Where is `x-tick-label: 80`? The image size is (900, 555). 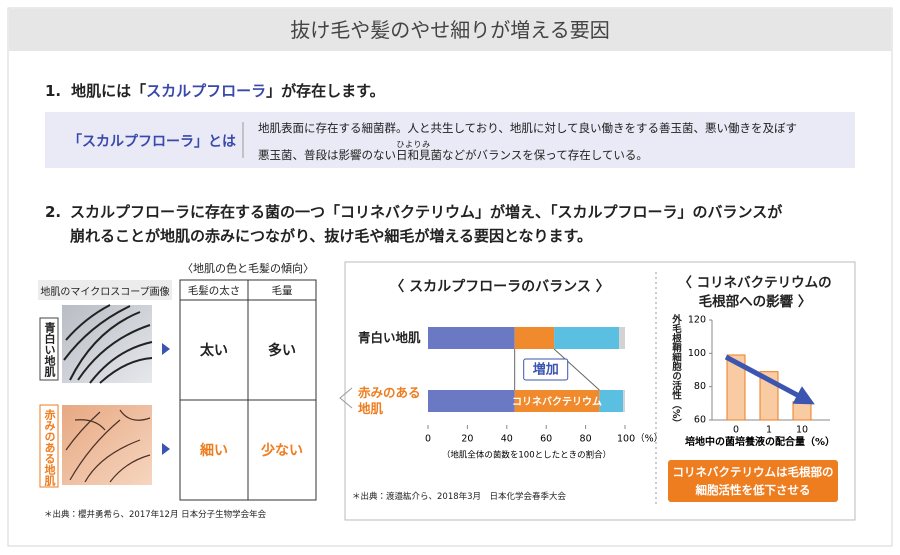
x-tick-label: 80 is located at coordinates (586, 439).